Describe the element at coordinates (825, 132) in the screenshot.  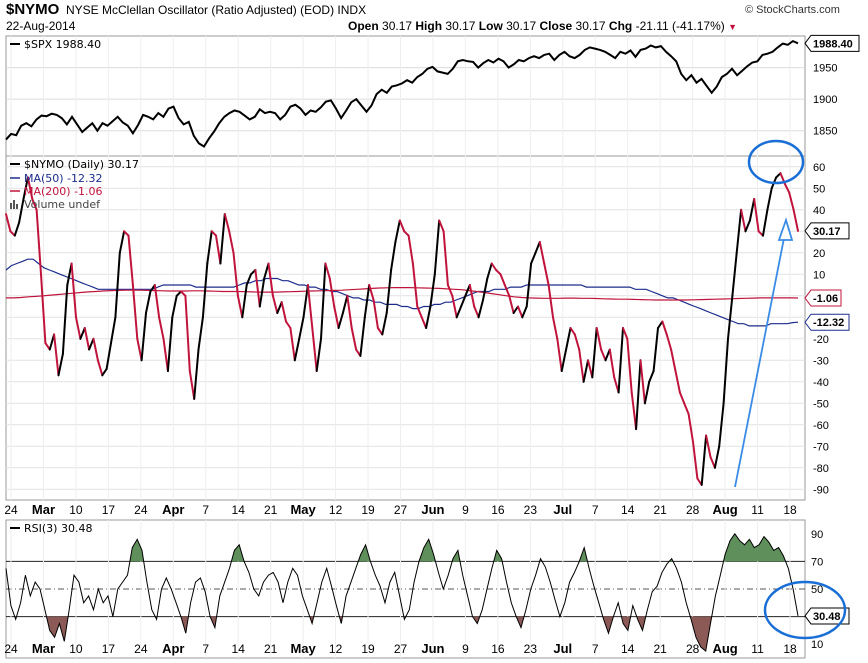
I see `spx-y-tick: 1850` at that location.